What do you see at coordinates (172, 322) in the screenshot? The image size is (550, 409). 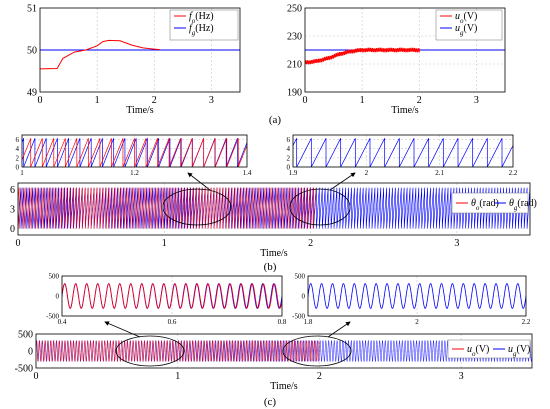 I see `x-tick-label: 0.6` at bounding box center [172, 322].